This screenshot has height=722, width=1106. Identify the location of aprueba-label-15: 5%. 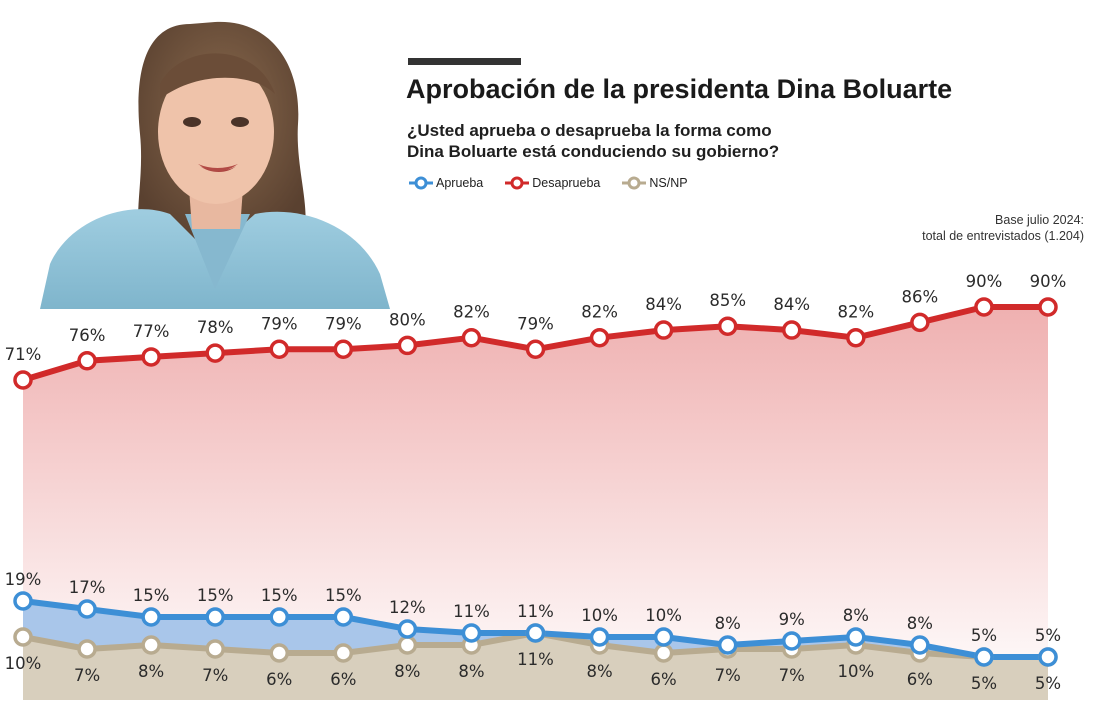
(984, 635).